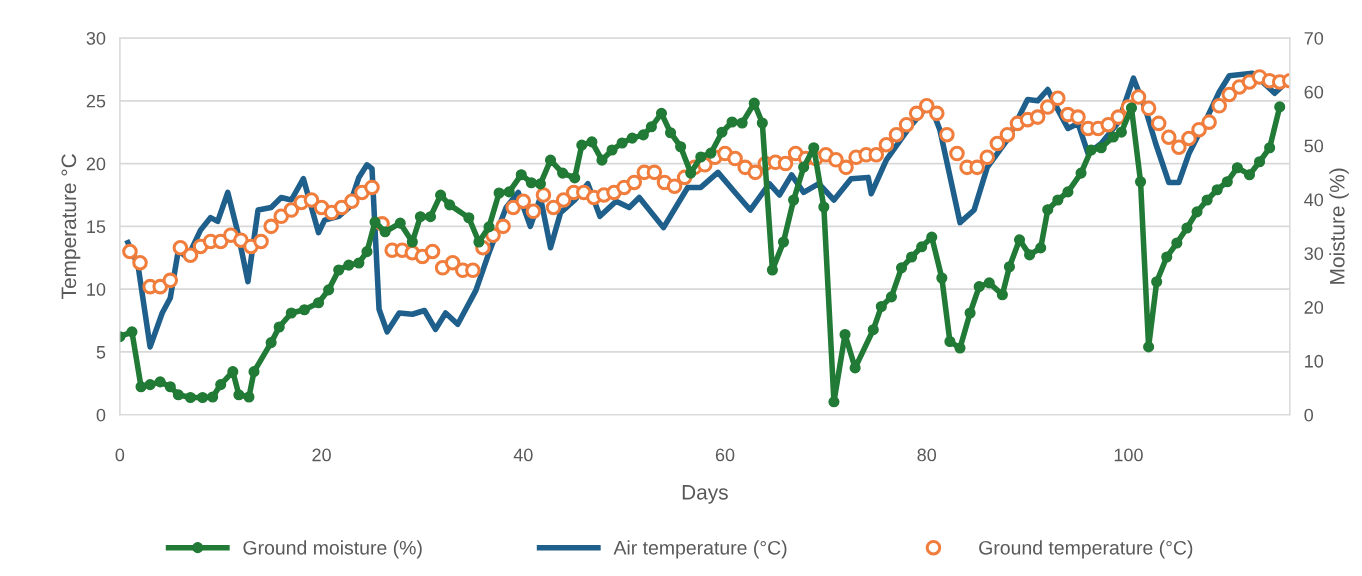  Describe the element at coordinates (700, 549) in the screenshot. I see `legend-label: Air temperature (°C)` at that location.